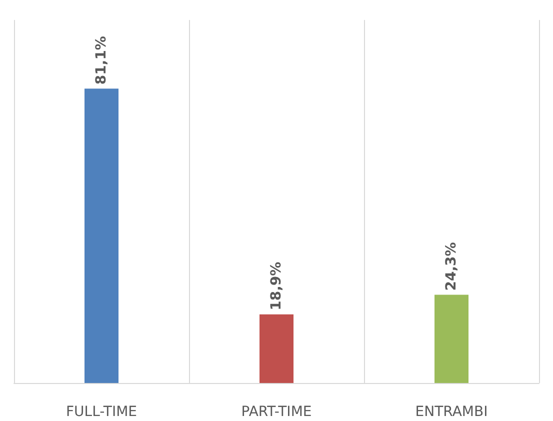  Describe the element at coordinates (452, 266) in the screenshot. I see `data-label: 24,3%` at that location.